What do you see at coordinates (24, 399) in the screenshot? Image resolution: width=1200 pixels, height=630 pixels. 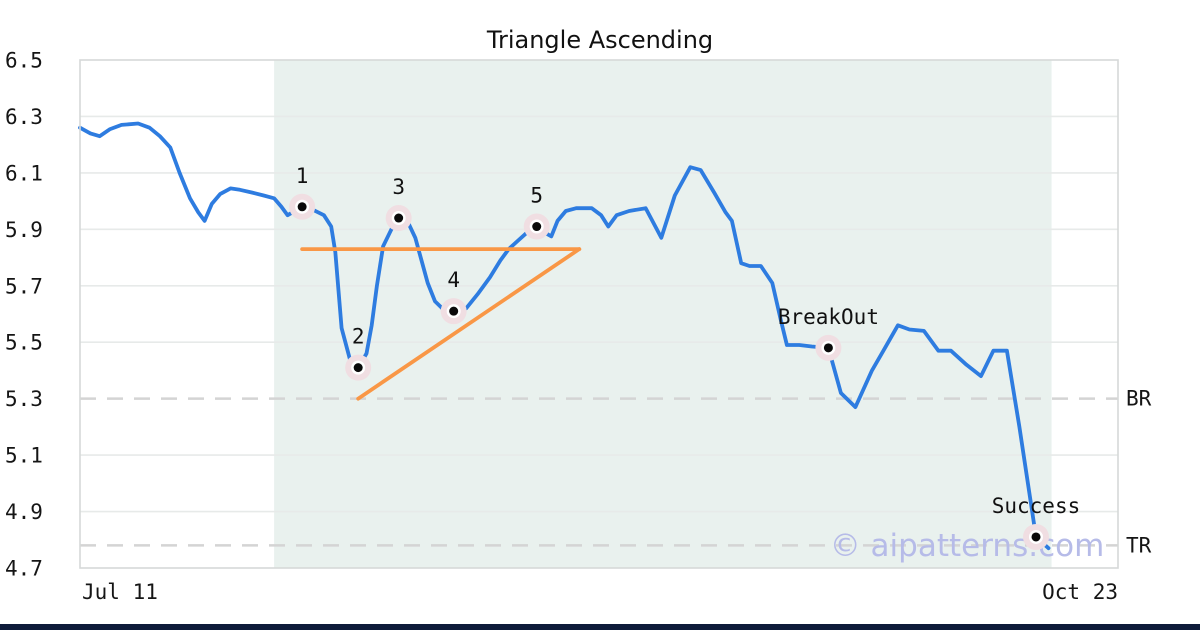 I see `y-tick-label: 5.3` at bounding box center [24, 399].